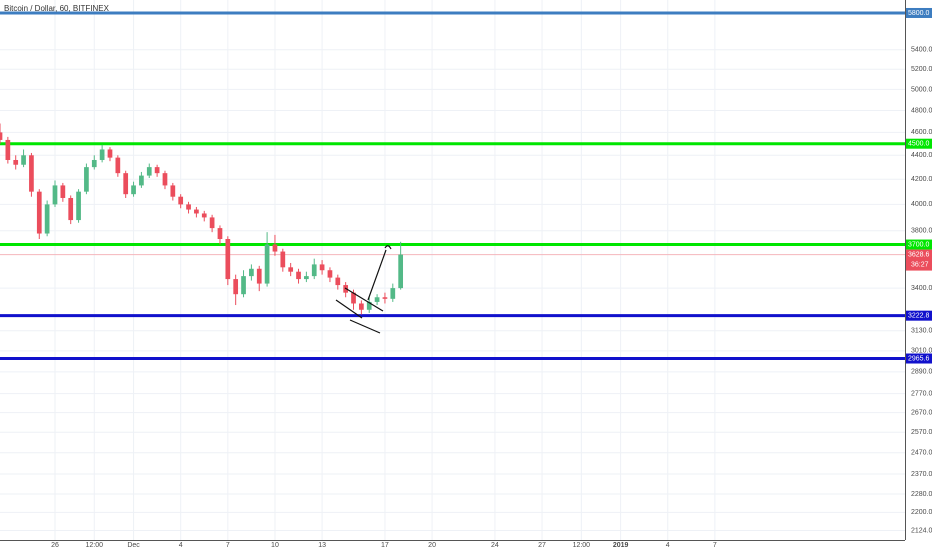  I want to click on countdown-label: 36:27, so click(920, 264).